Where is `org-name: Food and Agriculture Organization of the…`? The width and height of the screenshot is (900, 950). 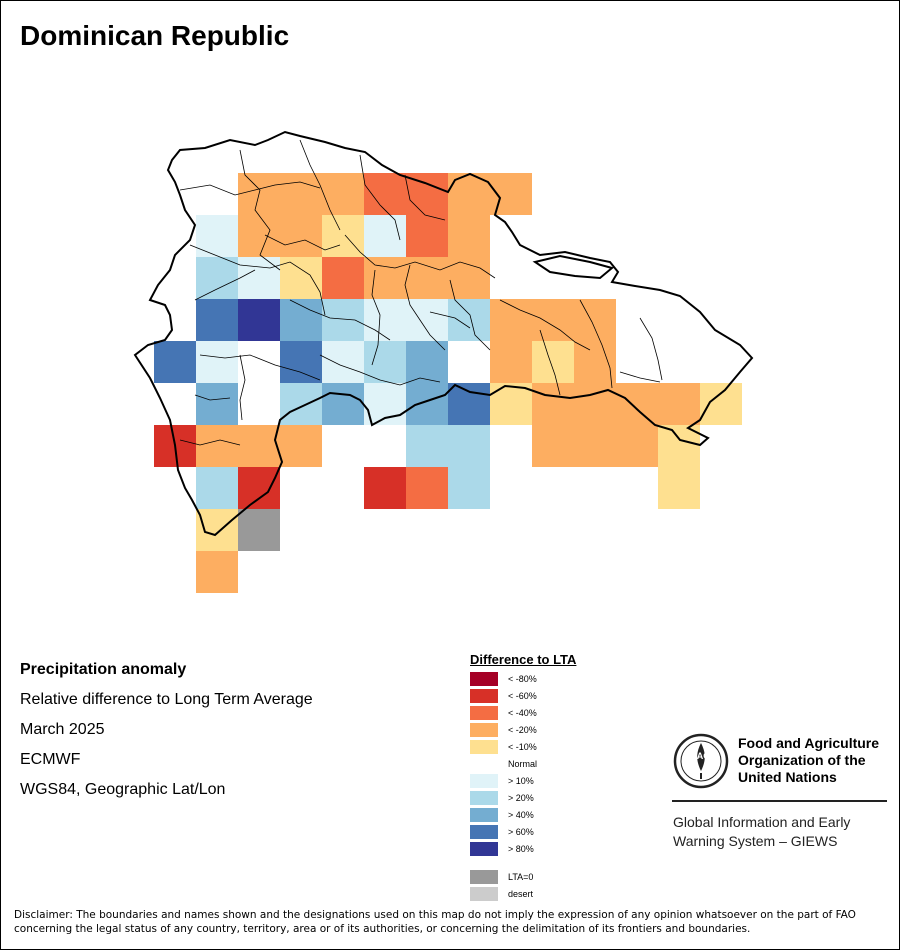
org-name: Food and Agriculture Organization of the… is located at coordinates (808, 760).